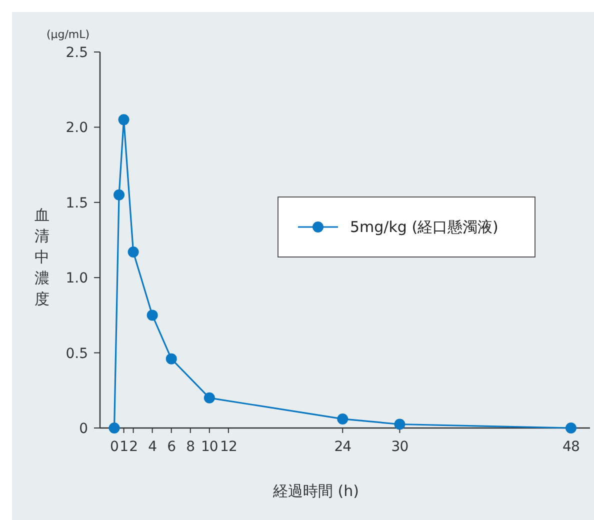 This screenshot has width=594, height=520. I want to click on y-tick-label: 1.0, so click(77, 278).